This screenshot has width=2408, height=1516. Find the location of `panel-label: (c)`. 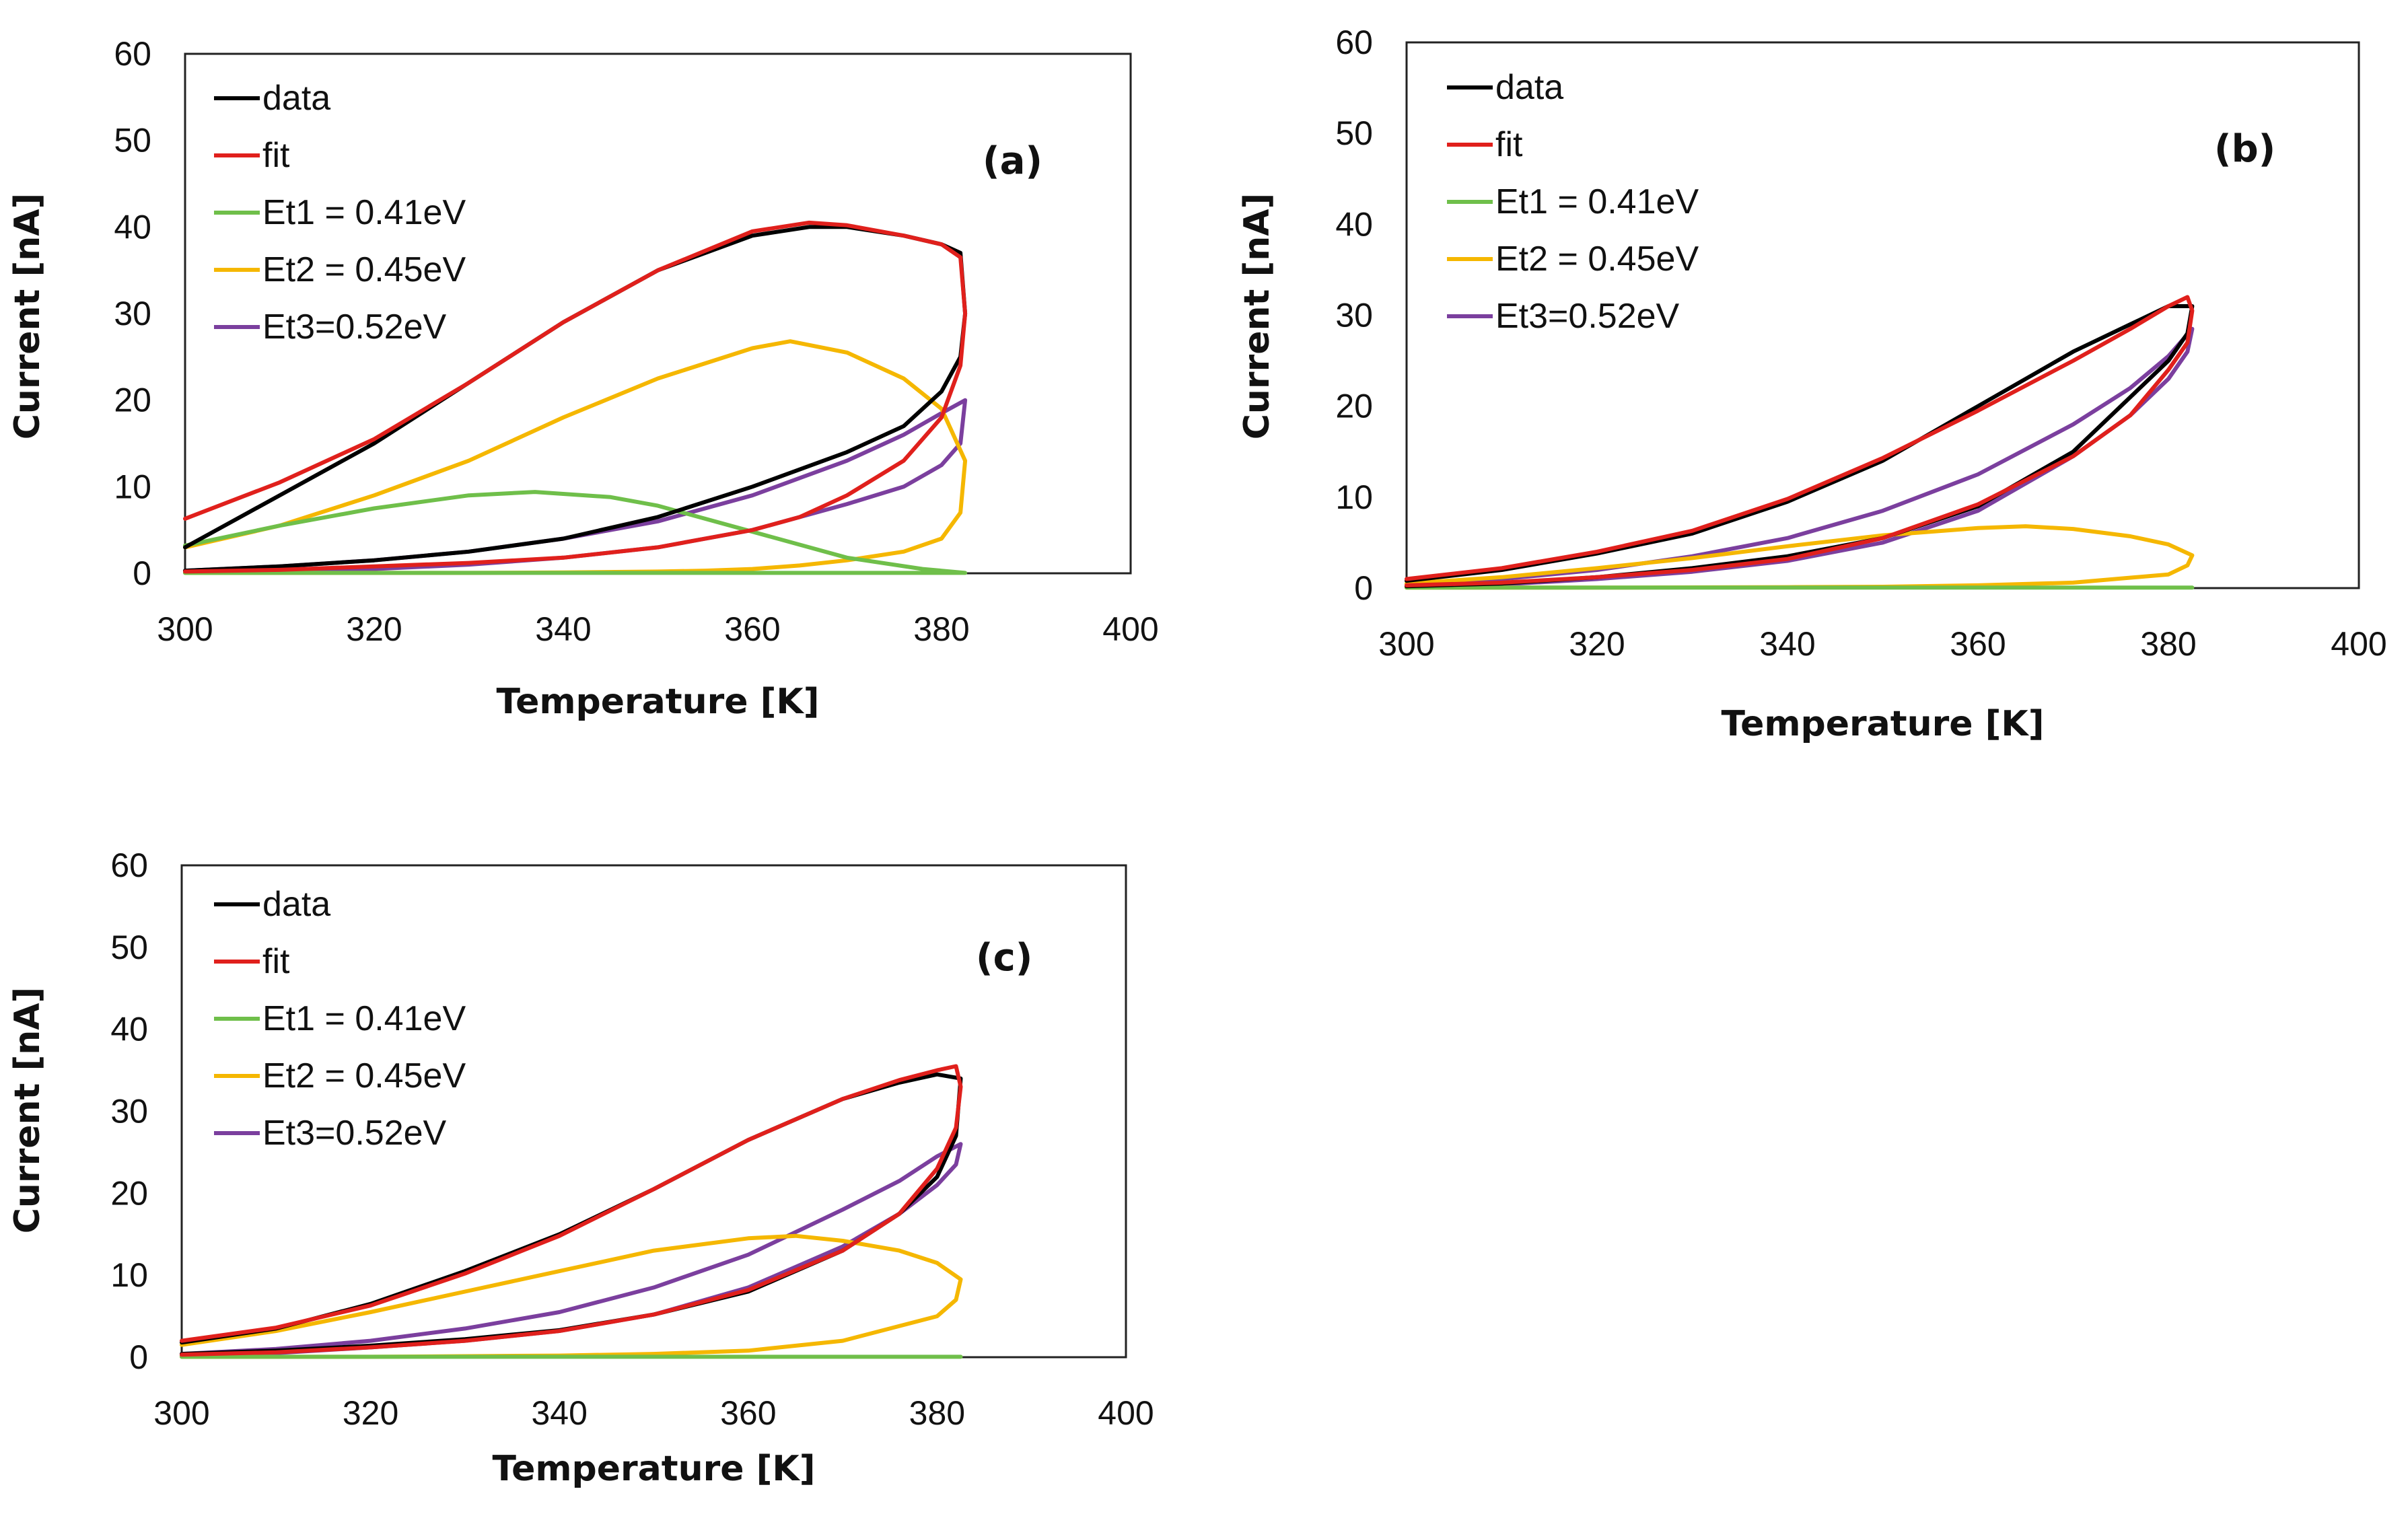

panel-label: (c) is located at coordinates (1004, 958).